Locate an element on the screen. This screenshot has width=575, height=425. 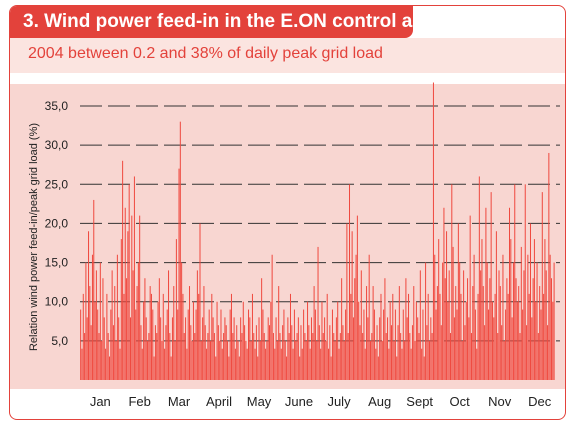
x-tick-label: May is located at coordinates (259, 401).